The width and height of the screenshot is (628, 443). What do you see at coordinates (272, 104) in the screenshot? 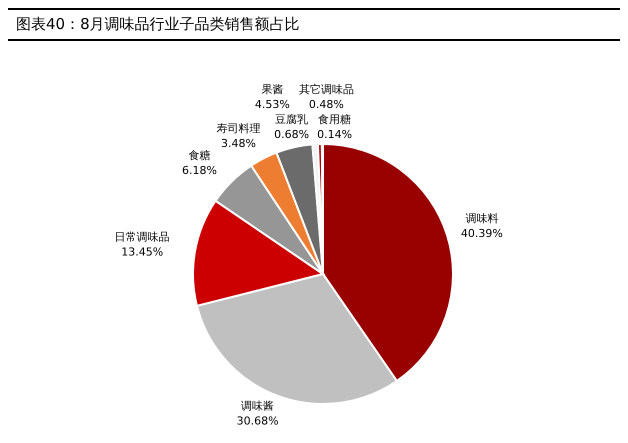
I see `data-label: 4.53%` at bounding box center [272, 104].